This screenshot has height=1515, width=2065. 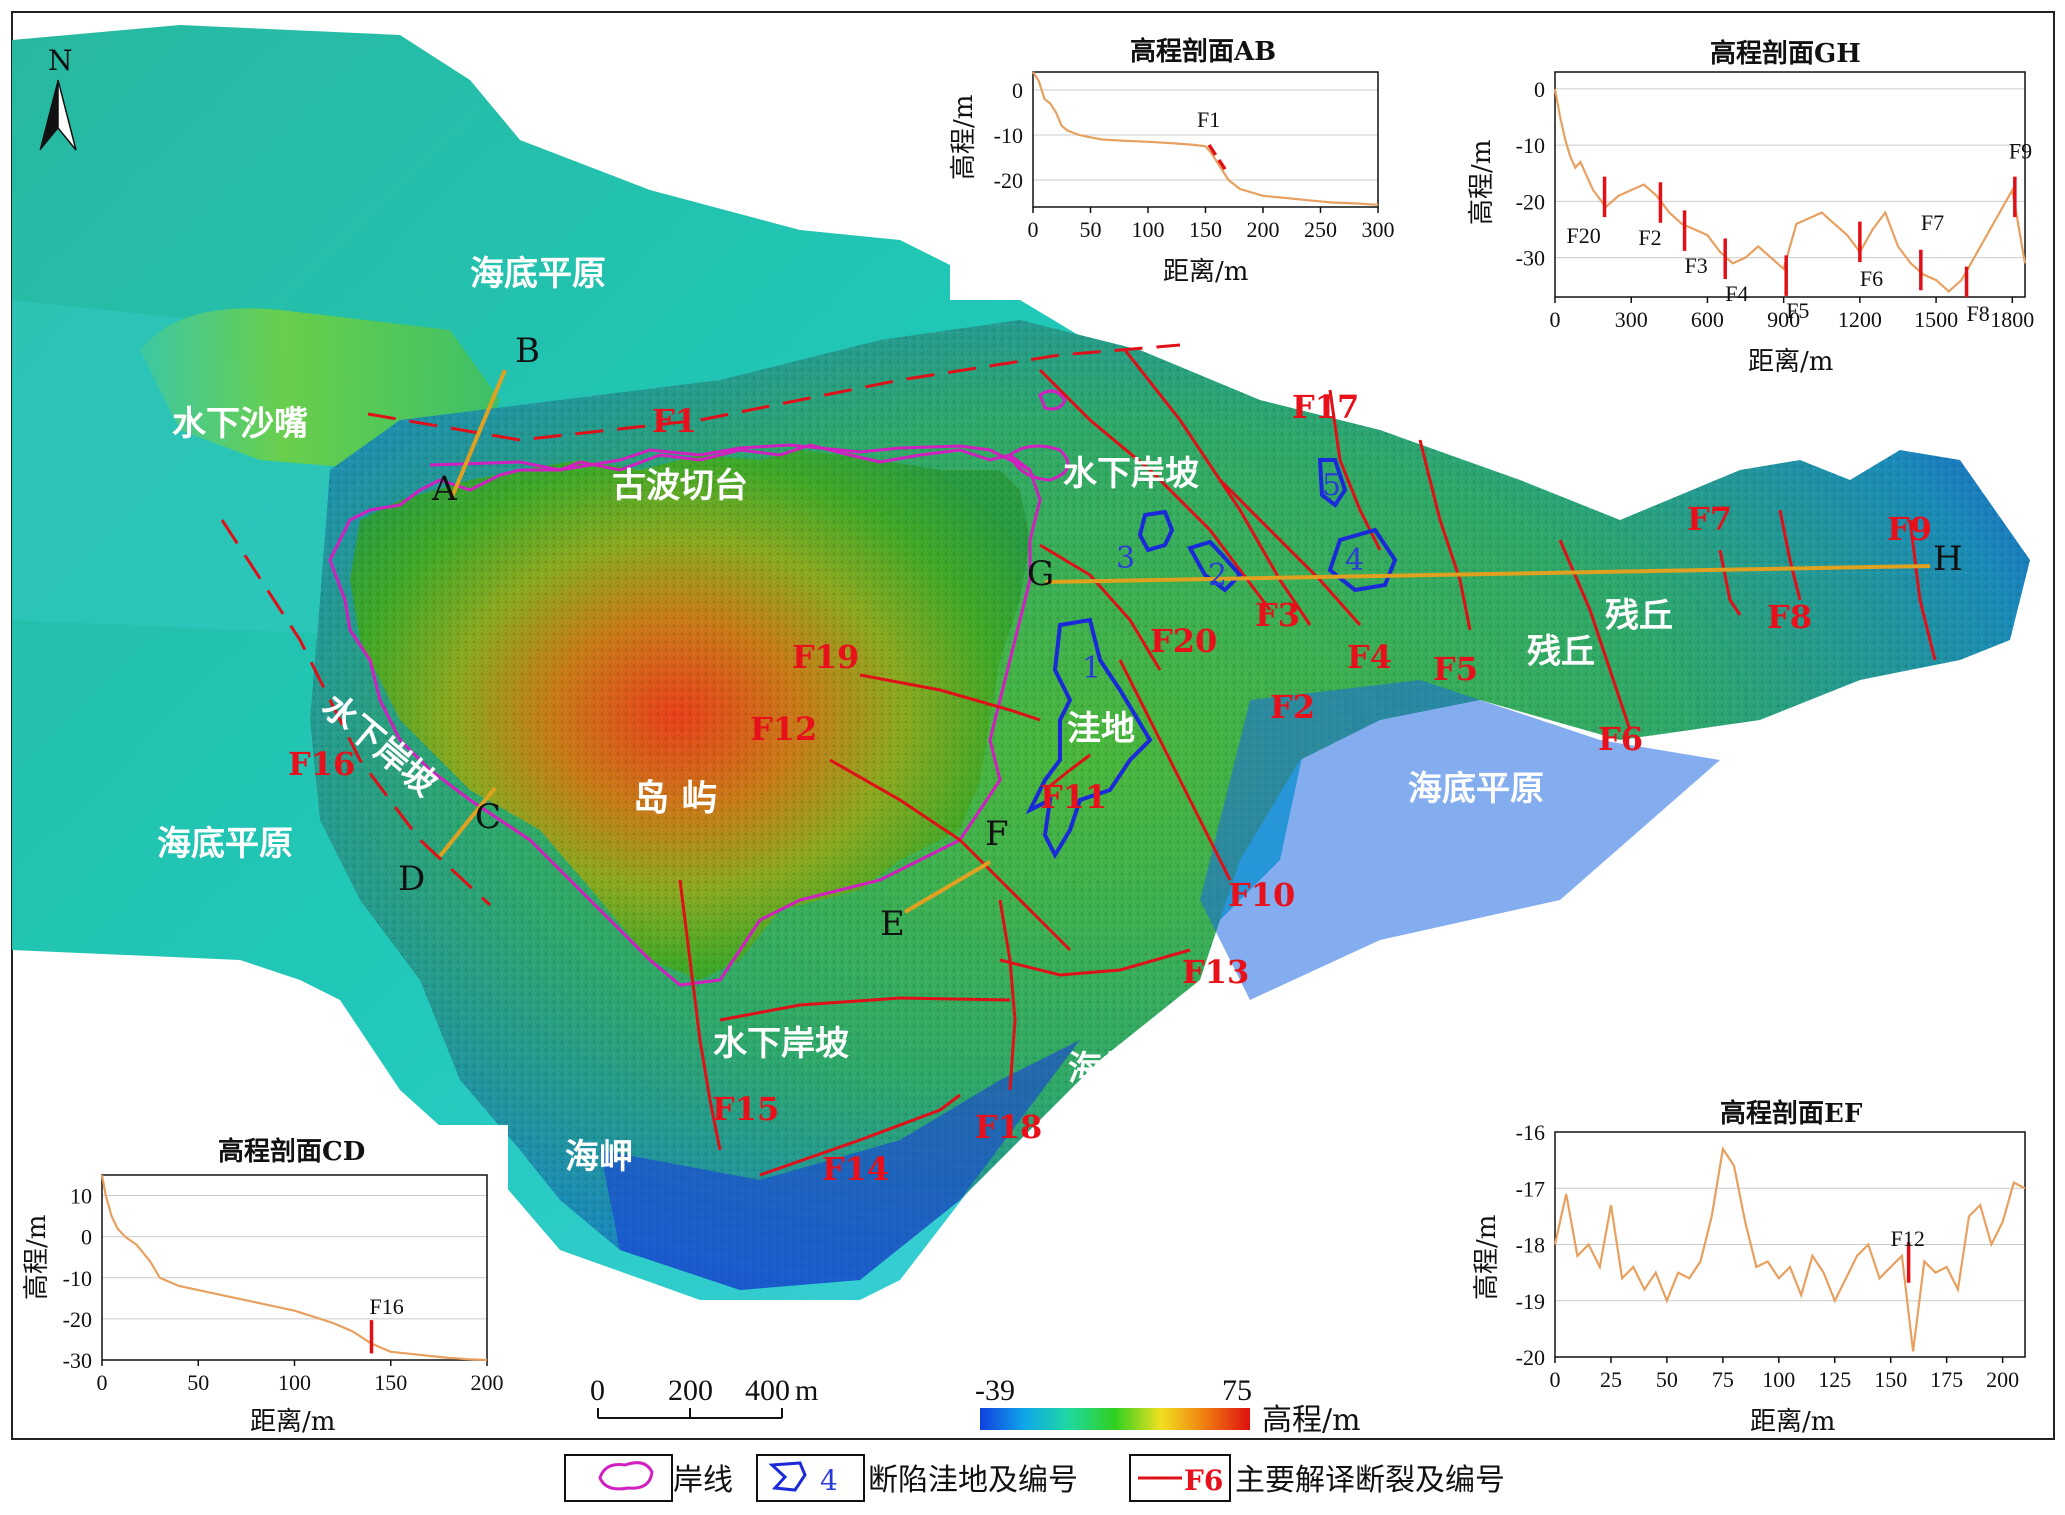 I want to click on depression-label-4: 4, so click(x=1354, y=560).